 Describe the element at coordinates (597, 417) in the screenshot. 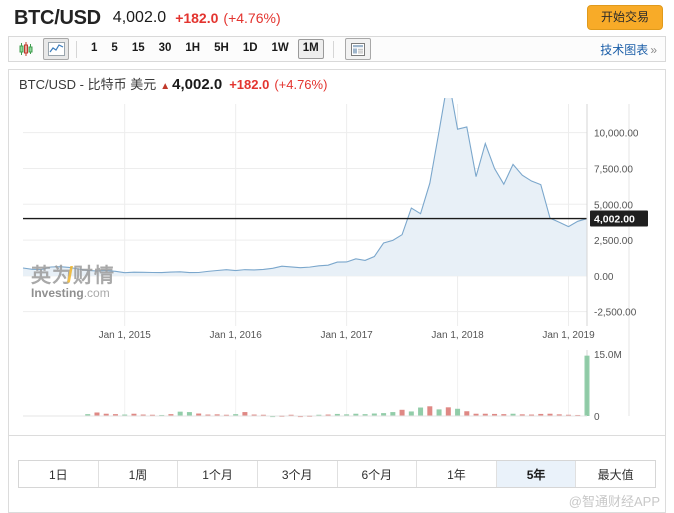

I see `svg-text: 0` at that location.